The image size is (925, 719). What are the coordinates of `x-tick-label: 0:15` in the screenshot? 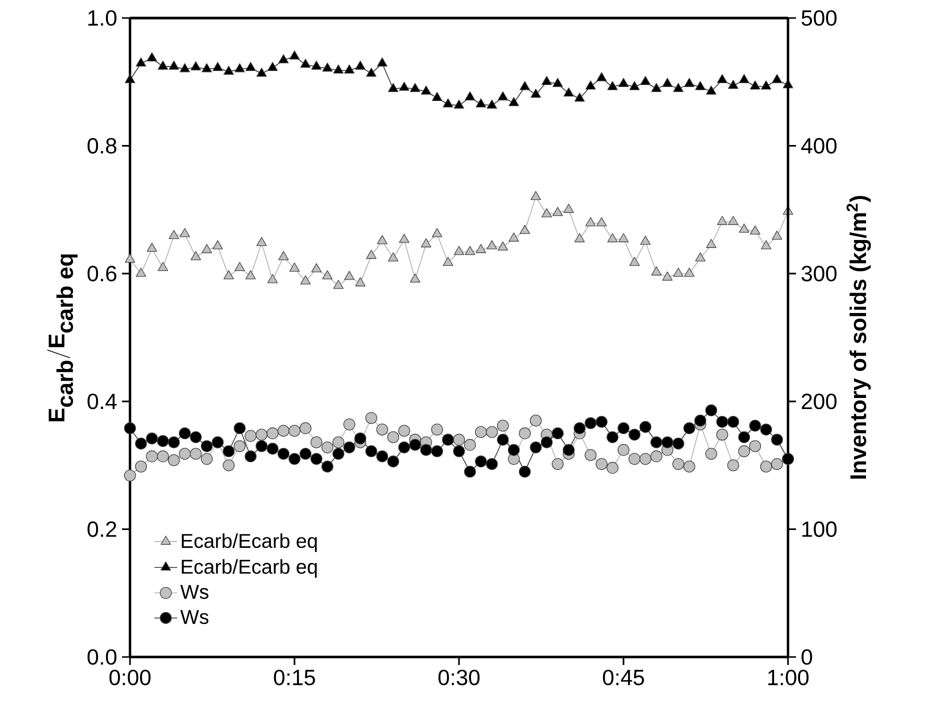 It's located at (294, 678).